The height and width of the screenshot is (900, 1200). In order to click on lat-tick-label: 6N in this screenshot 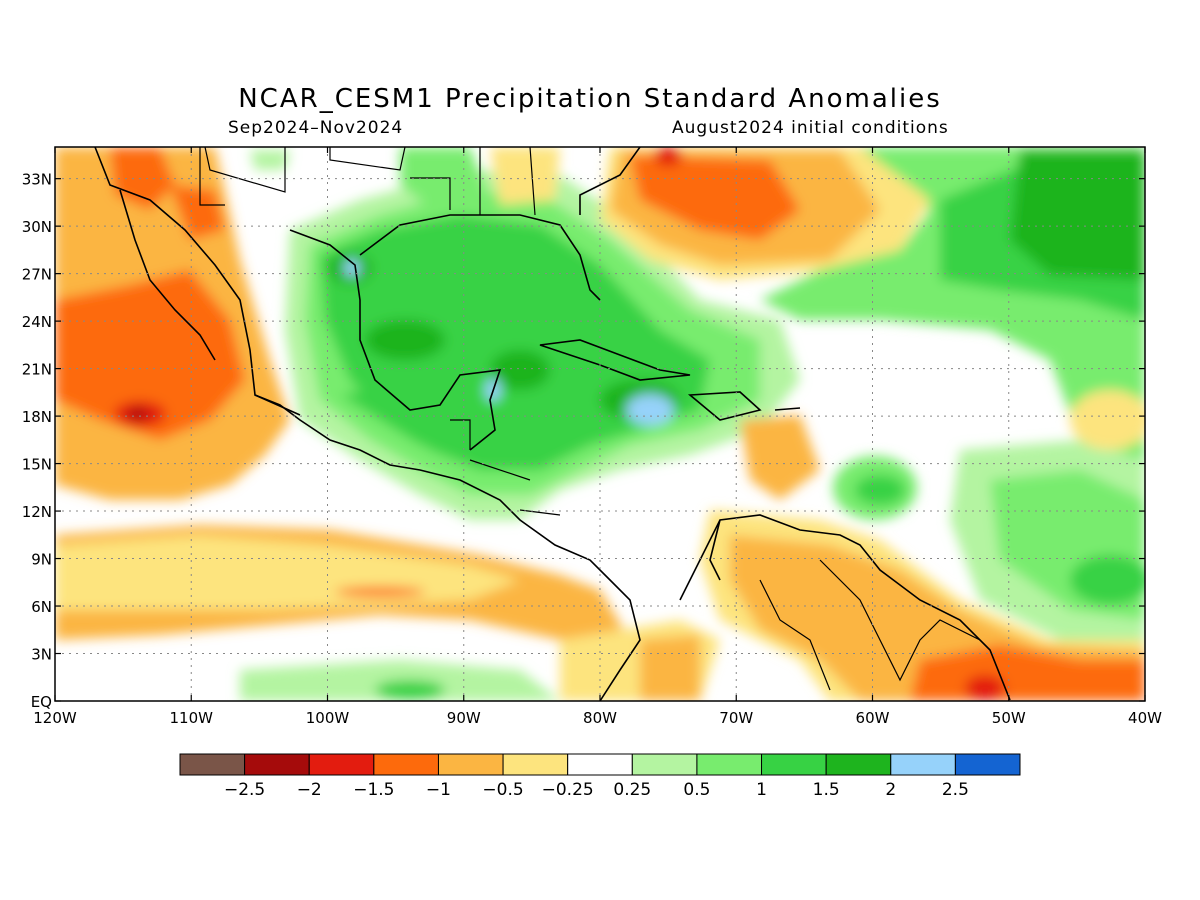, I will do `click(41, 607)`.